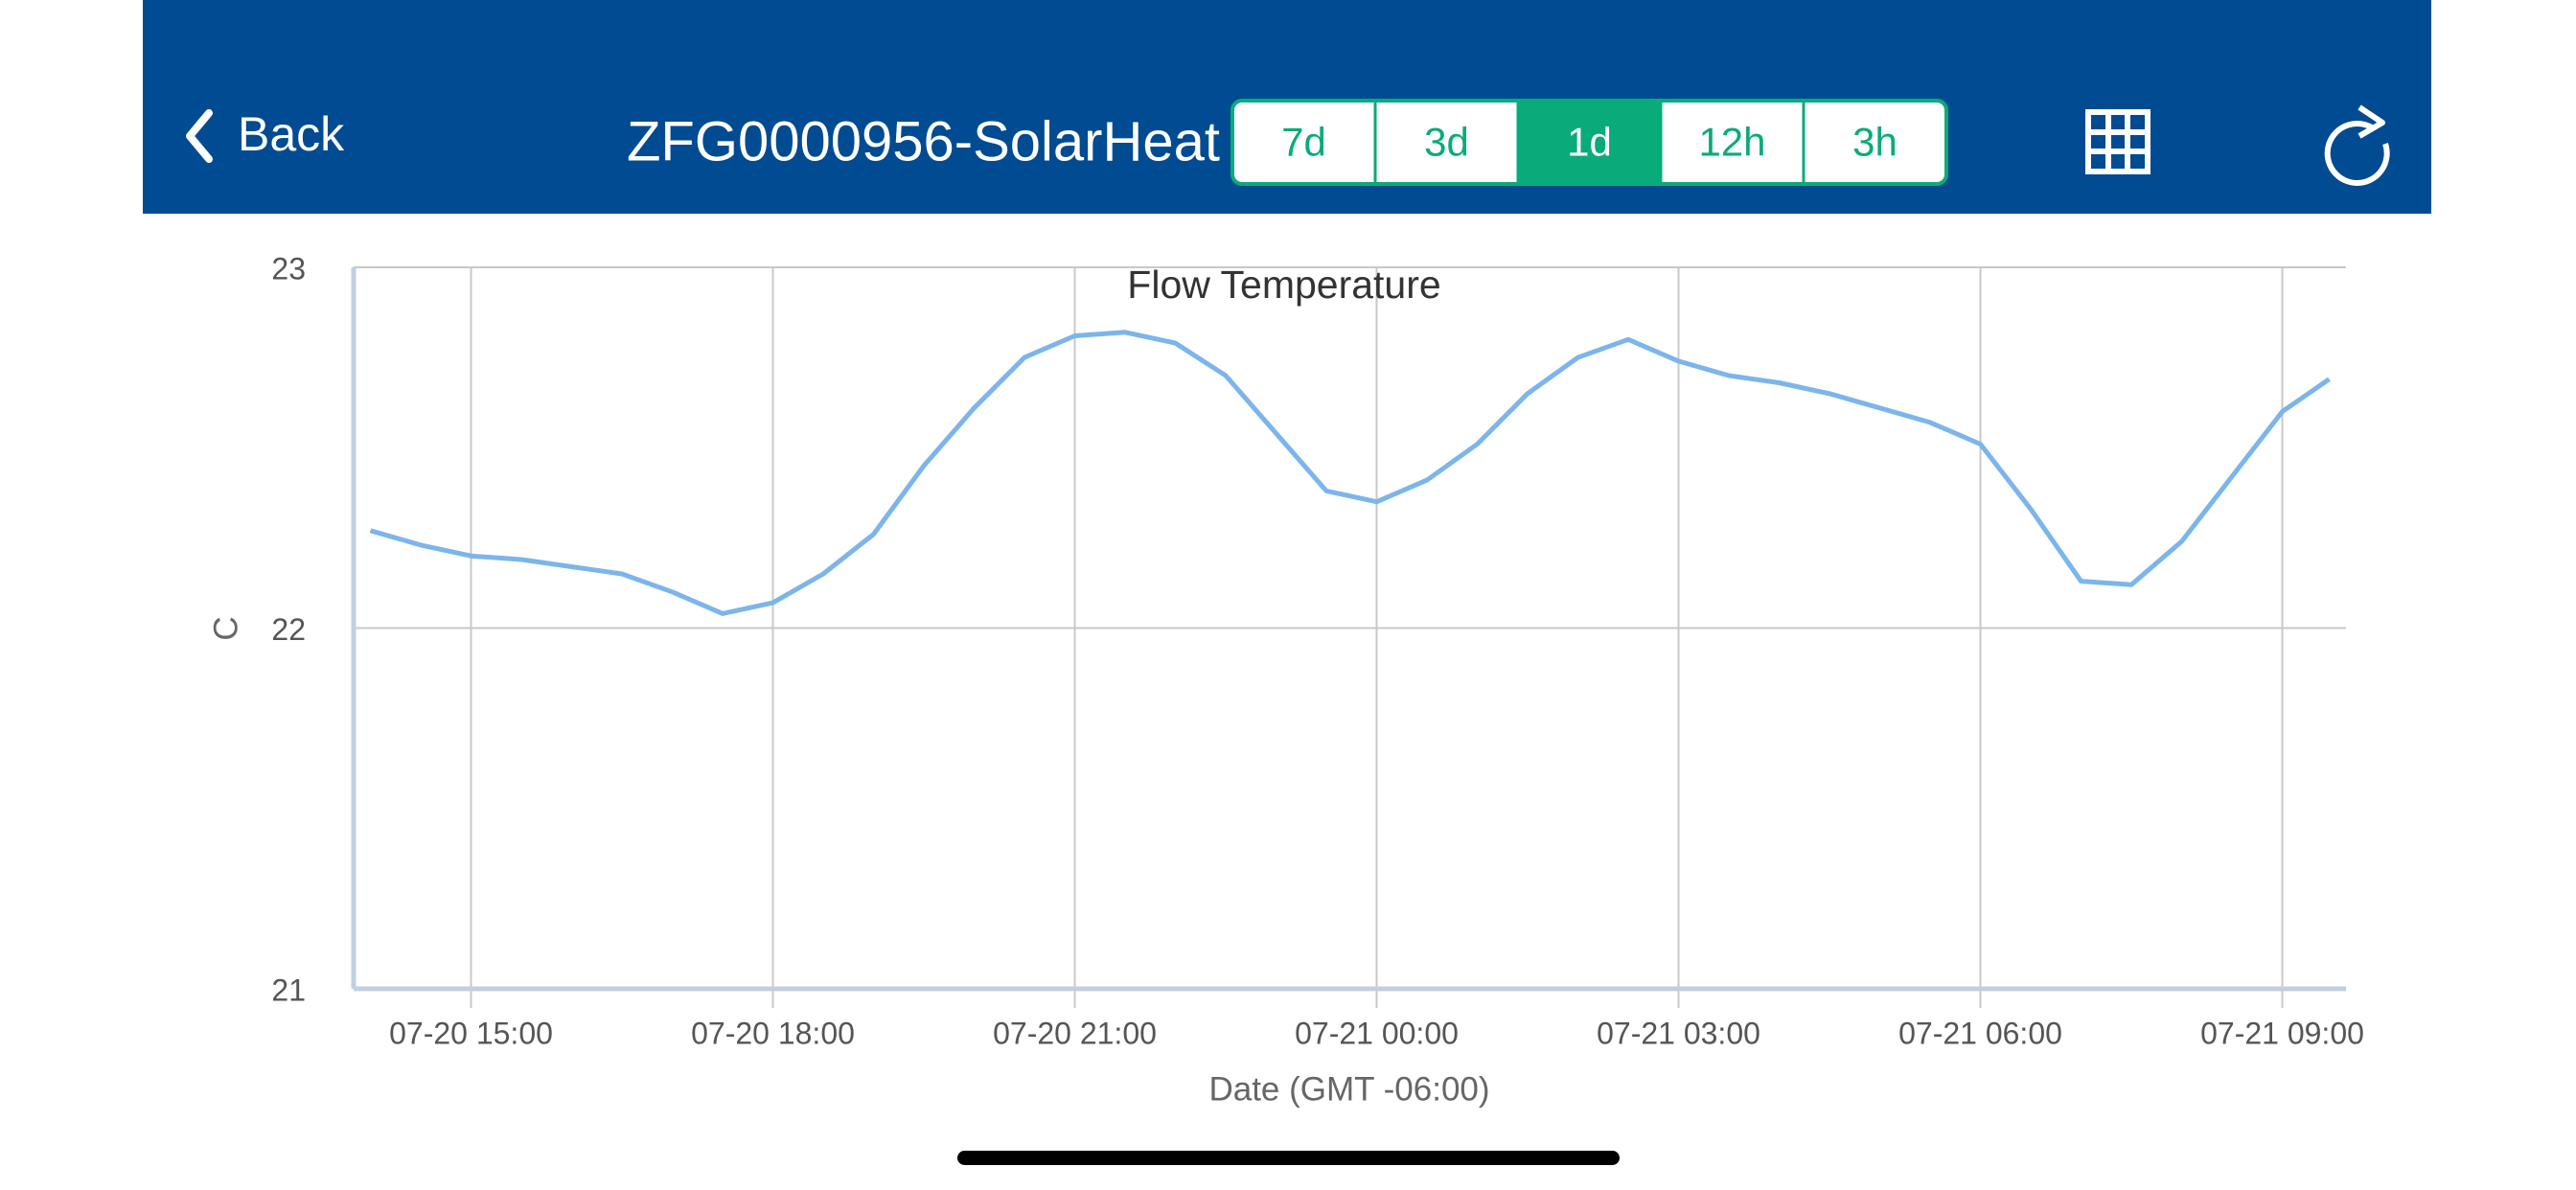 This screenshot has width=2576, height=1190. What do you see at coordinates (288, 269) in the screenshot?
I see `y-tick-label: 23` at bounding box center [288, 269].